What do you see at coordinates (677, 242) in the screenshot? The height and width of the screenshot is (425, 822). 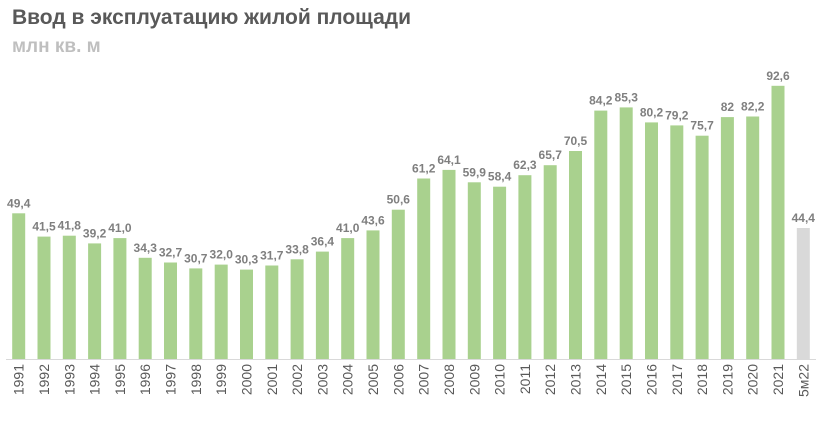 I see `bar-2017` at bounding box center [677, 242].